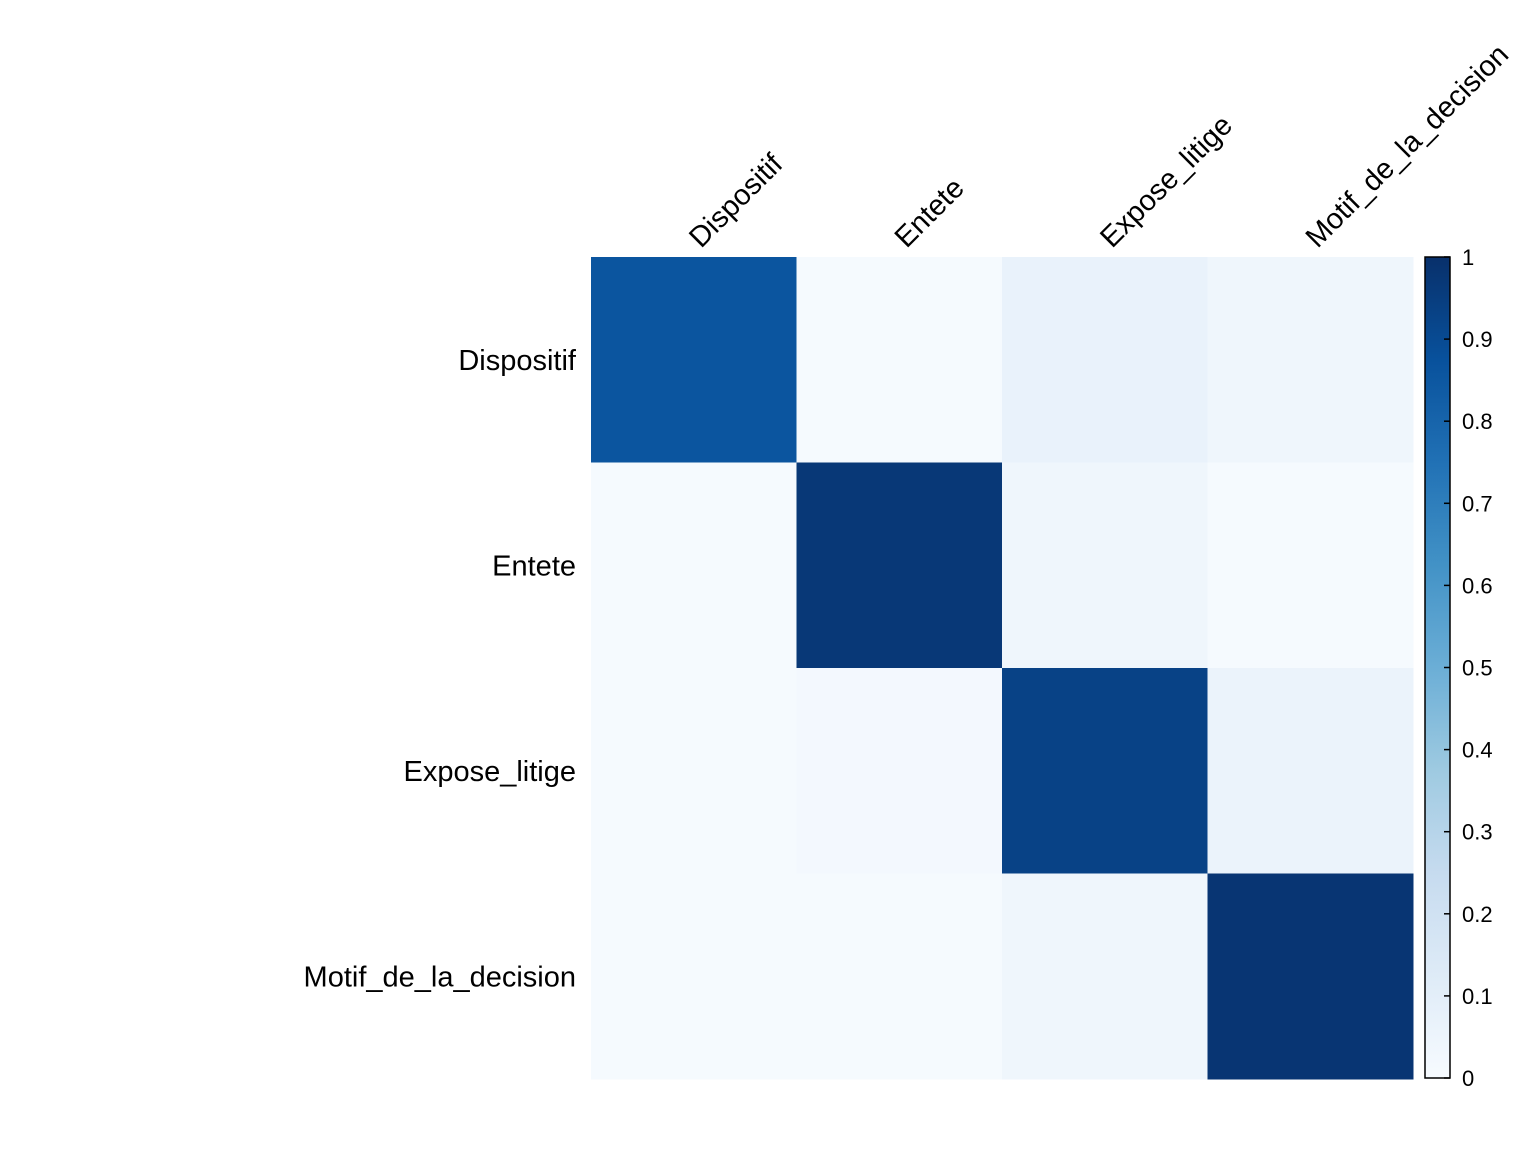 The width and height of the screenshot is (1536, 1152). What do you see at coordinates (1477, 750) in the screenshot?
I see `colorbar-tick-label-4: 0.4` at bounding box center [1477, 750].